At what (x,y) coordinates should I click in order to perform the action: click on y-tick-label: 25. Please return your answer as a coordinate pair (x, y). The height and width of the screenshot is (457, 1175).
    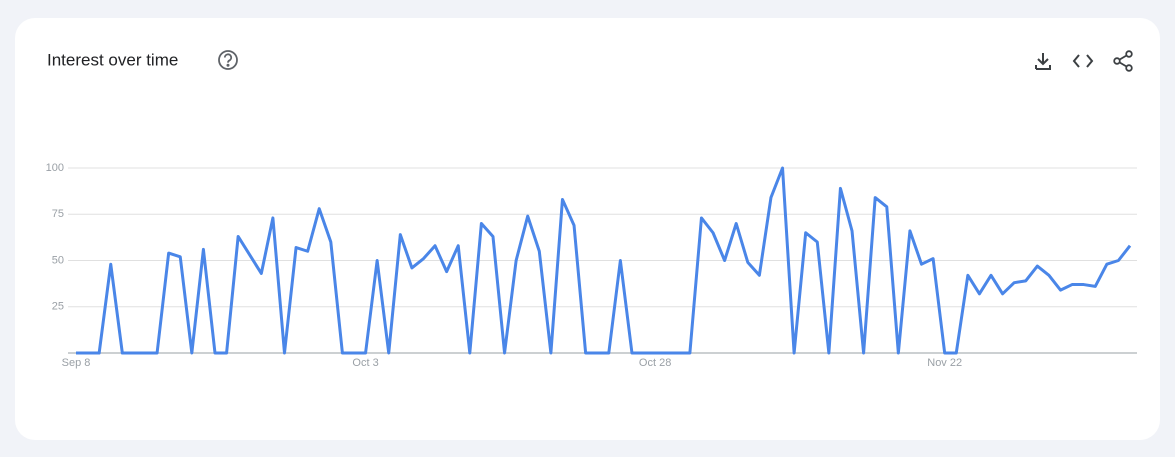
    Looking at the image, I should click on (58, 307).